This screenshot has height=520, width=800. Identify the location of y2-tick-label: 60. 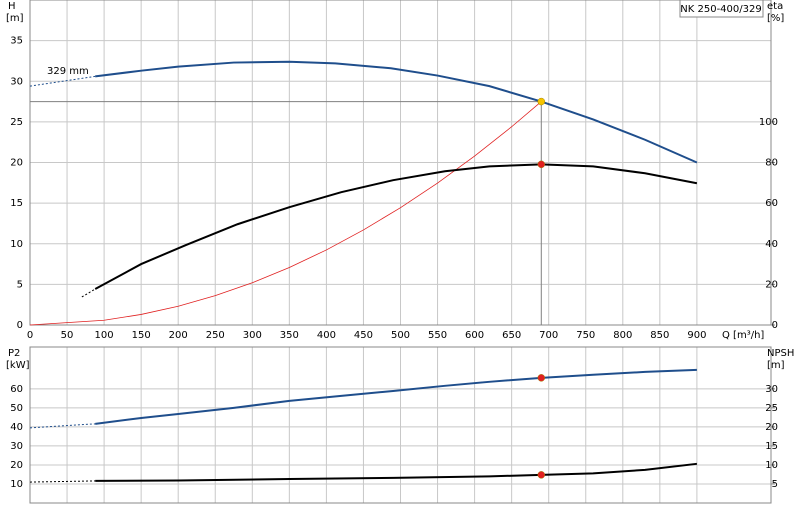
(771, 203).